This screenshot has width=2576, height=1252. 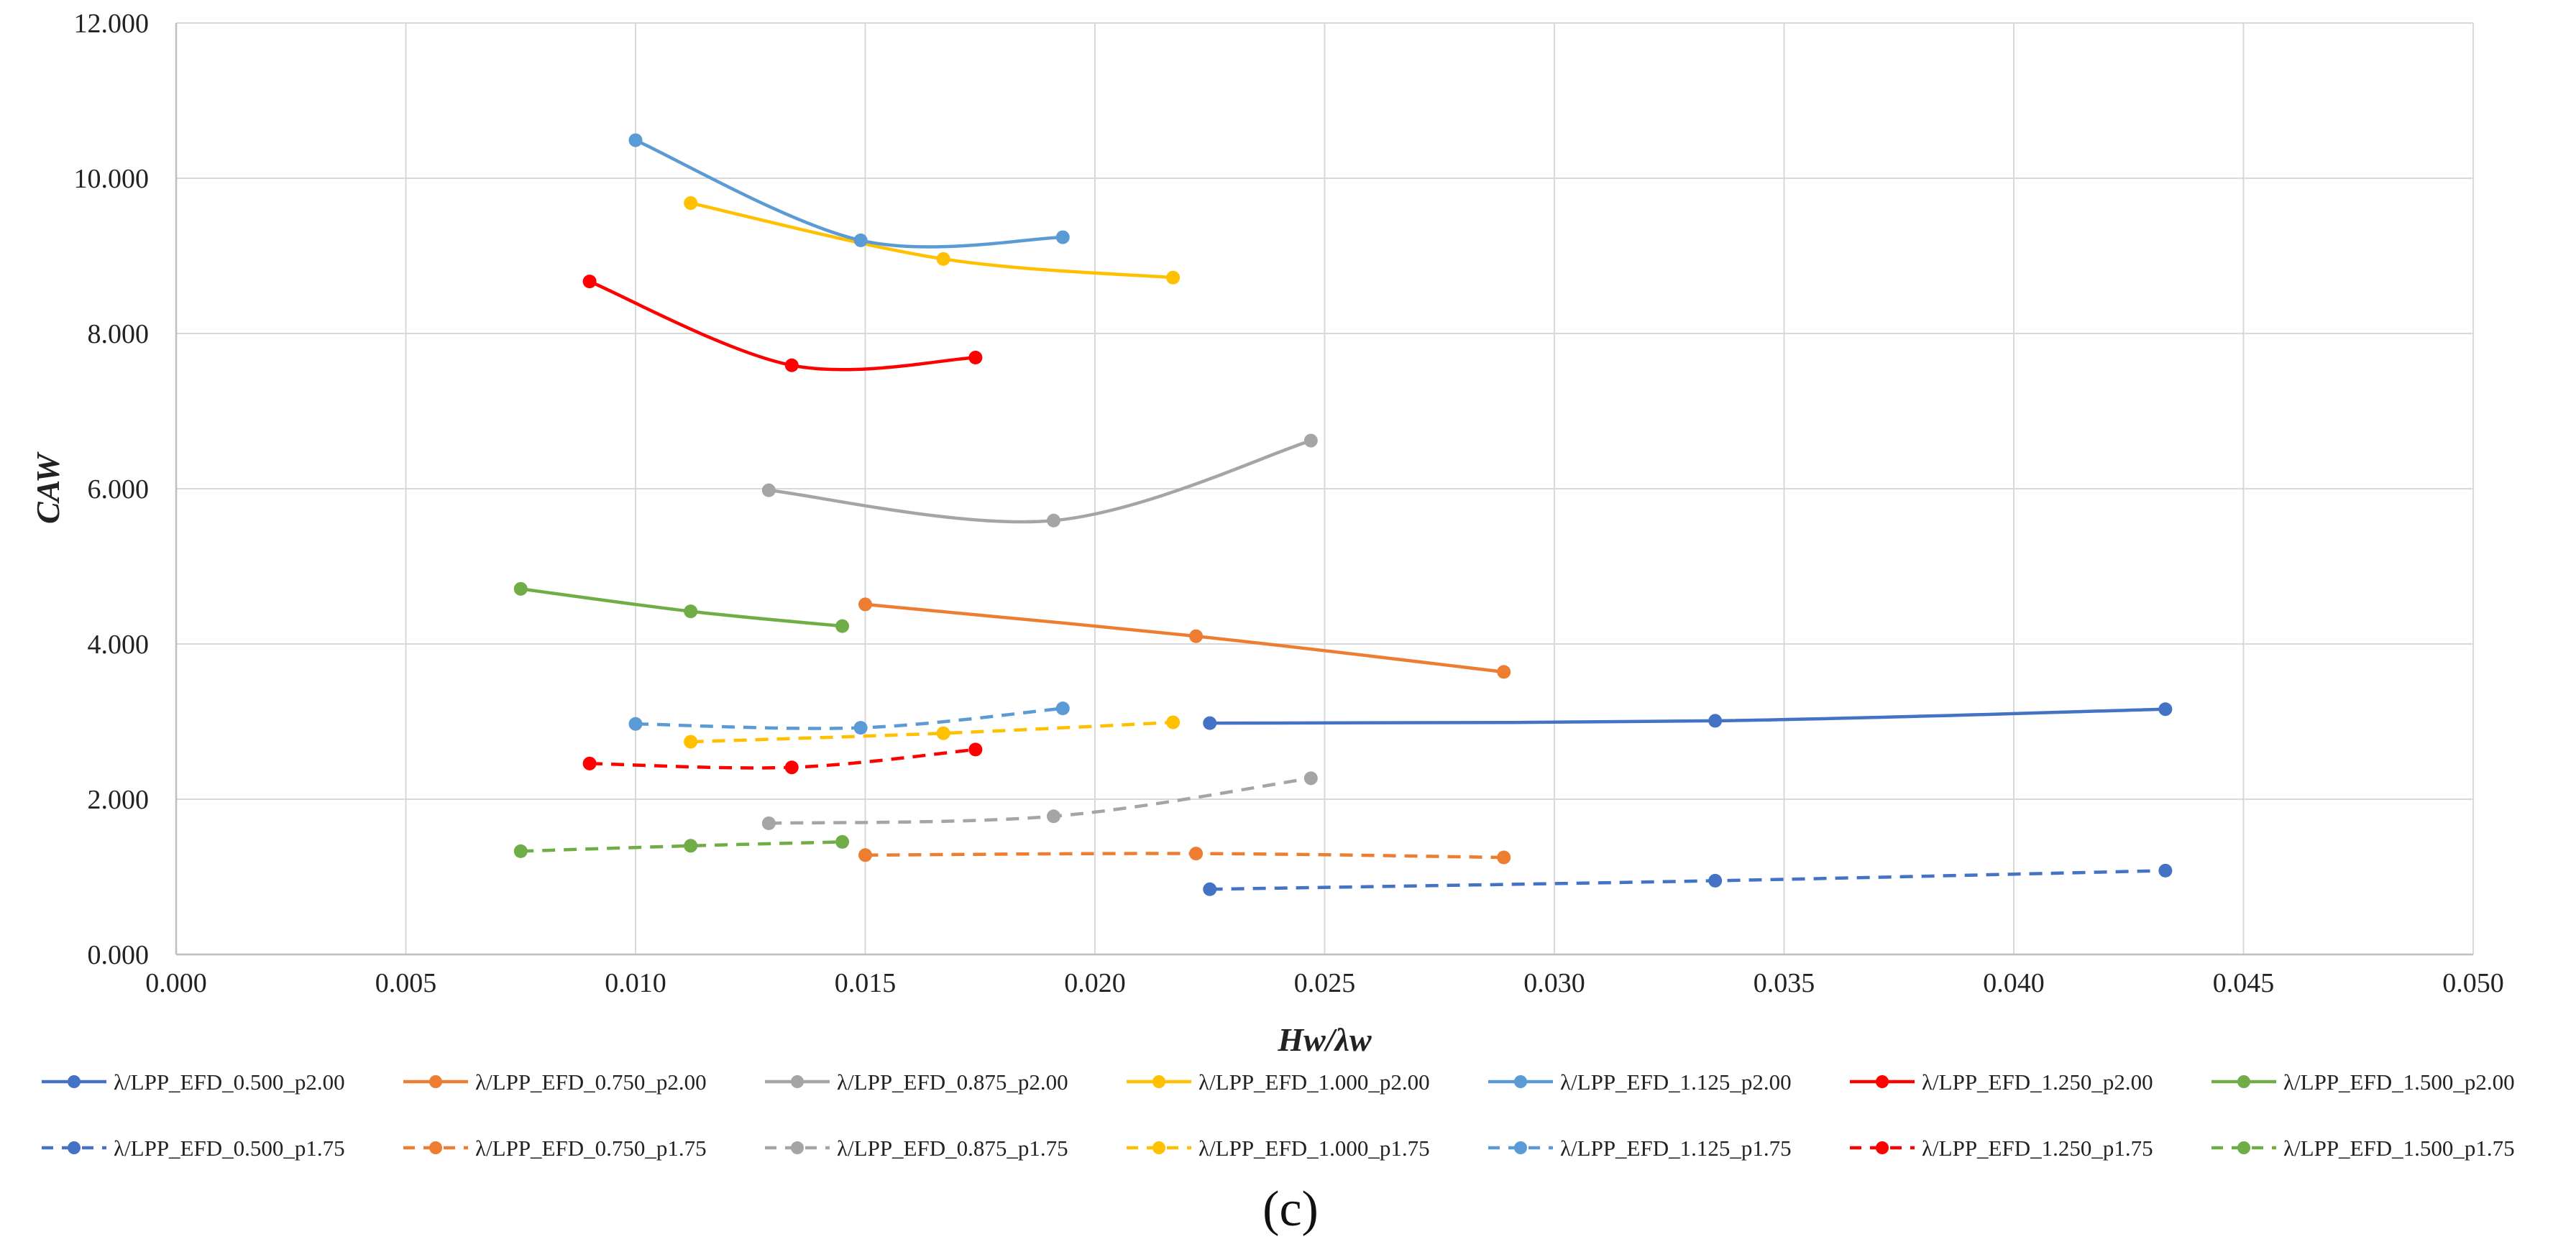 I want to click on legend-label: λ/LPP_EFD_1.125_p1.75, so click(x=1676, y=1148).